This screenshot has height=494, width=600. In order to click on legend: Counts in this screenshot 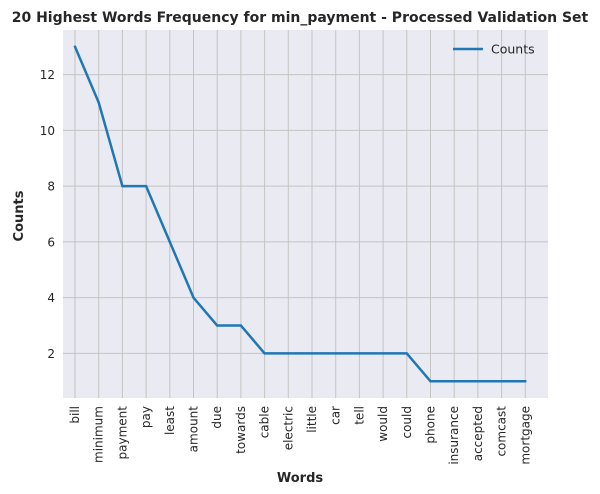, I will do `click(494, 49)`.